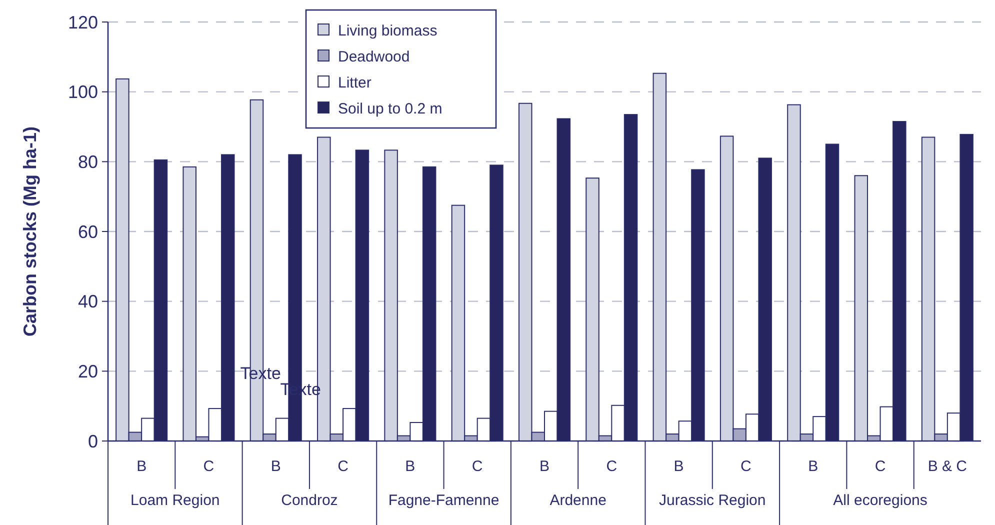 This screenshot has width=995, height=525. Describe the element at coordinates (578, 500) in the screenshot. I see `text: Ardenne` at that location.